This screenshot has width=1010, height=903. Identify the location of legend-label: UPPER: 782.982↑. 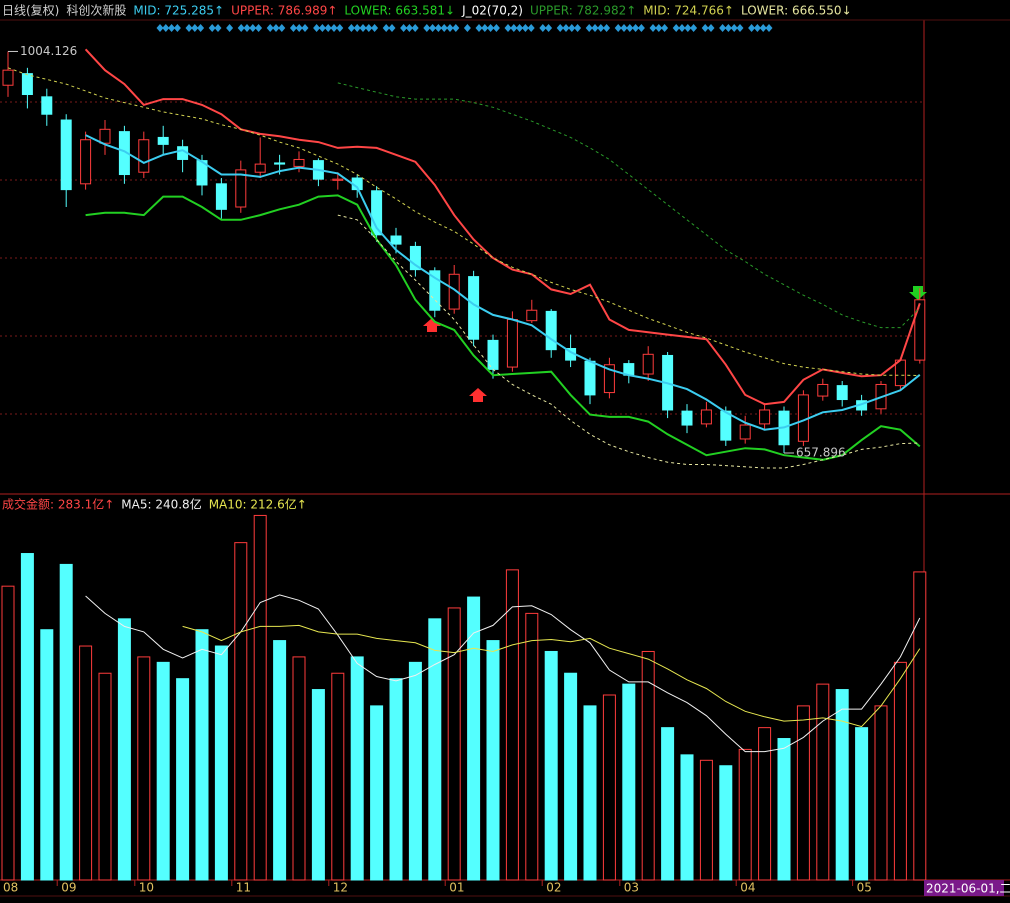
(583, 11).